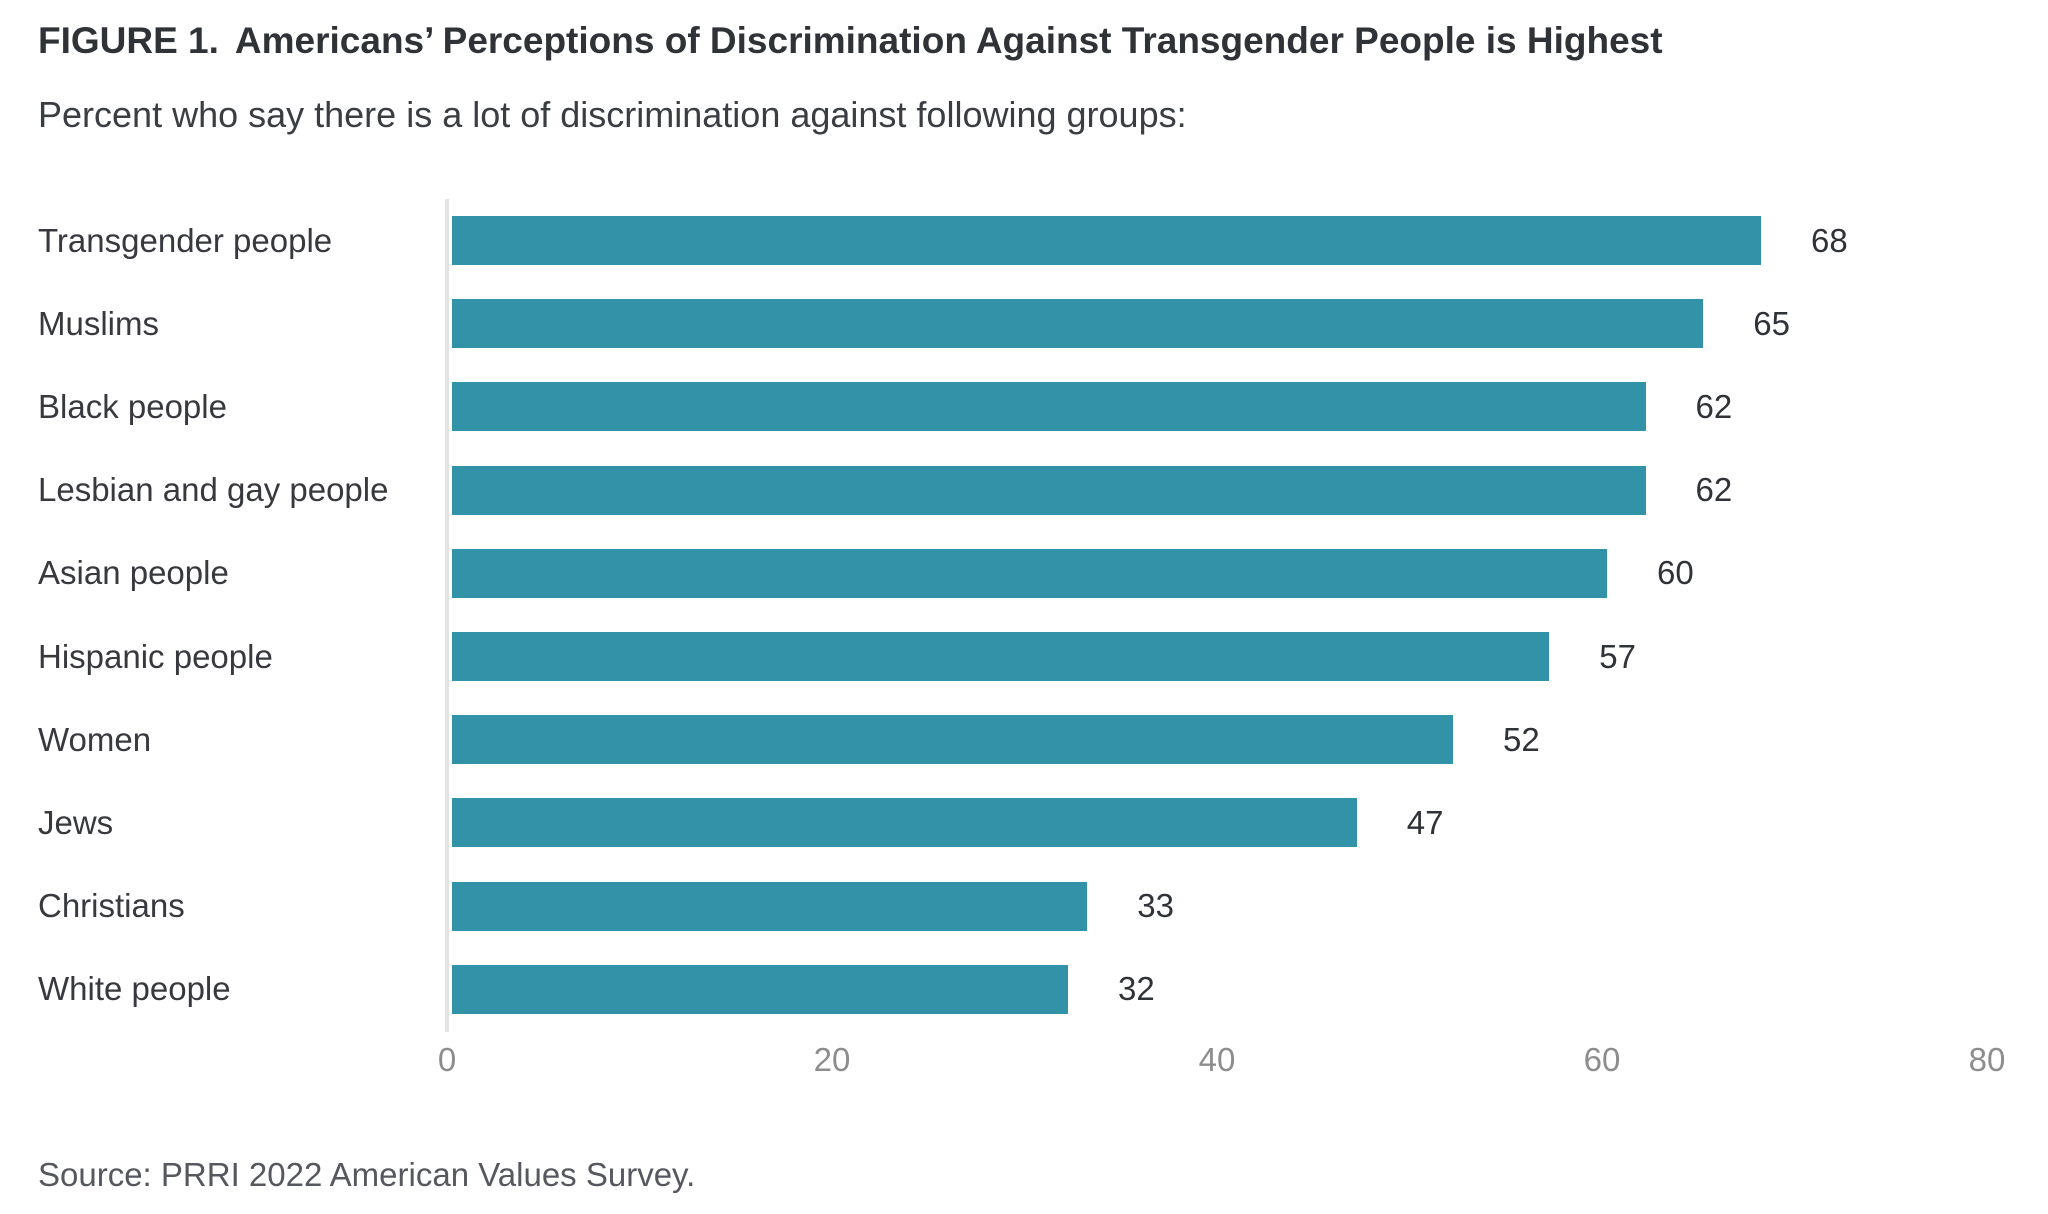 This screenshot has width=2048, height=1214. I want to click on value-label: 47, so click(1425, 822).